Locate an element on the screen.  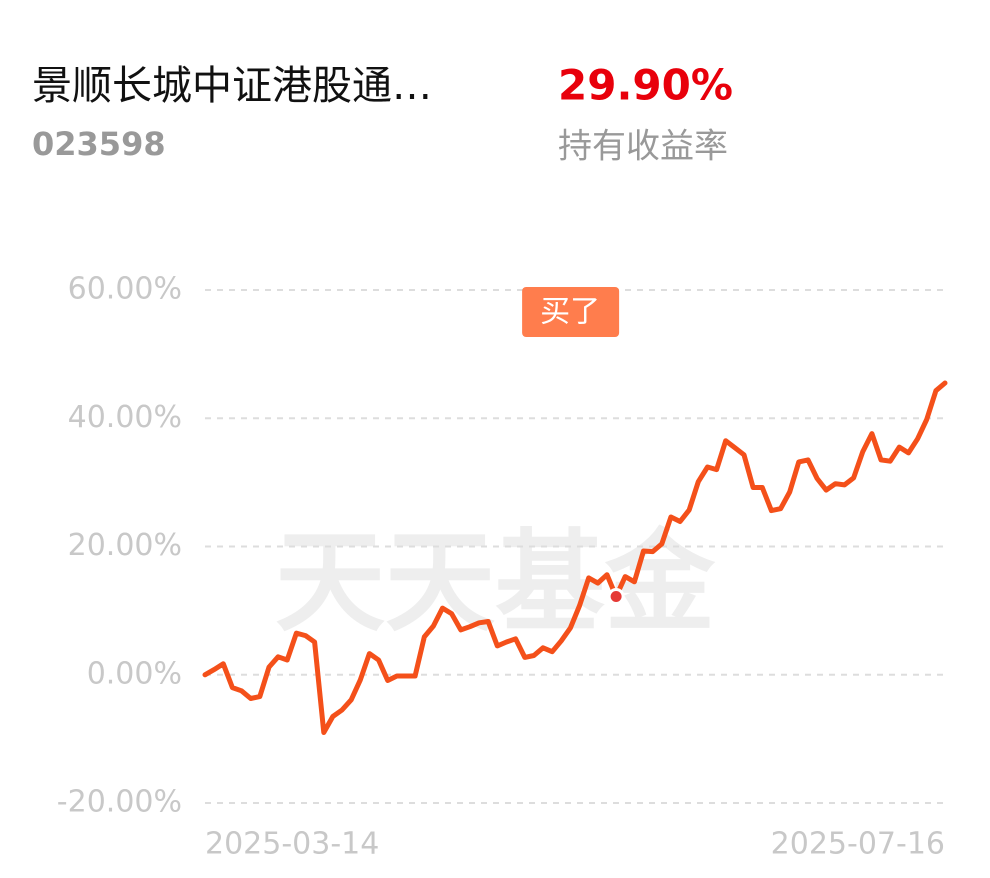
buy-tag is located at coordinates (571, 312).